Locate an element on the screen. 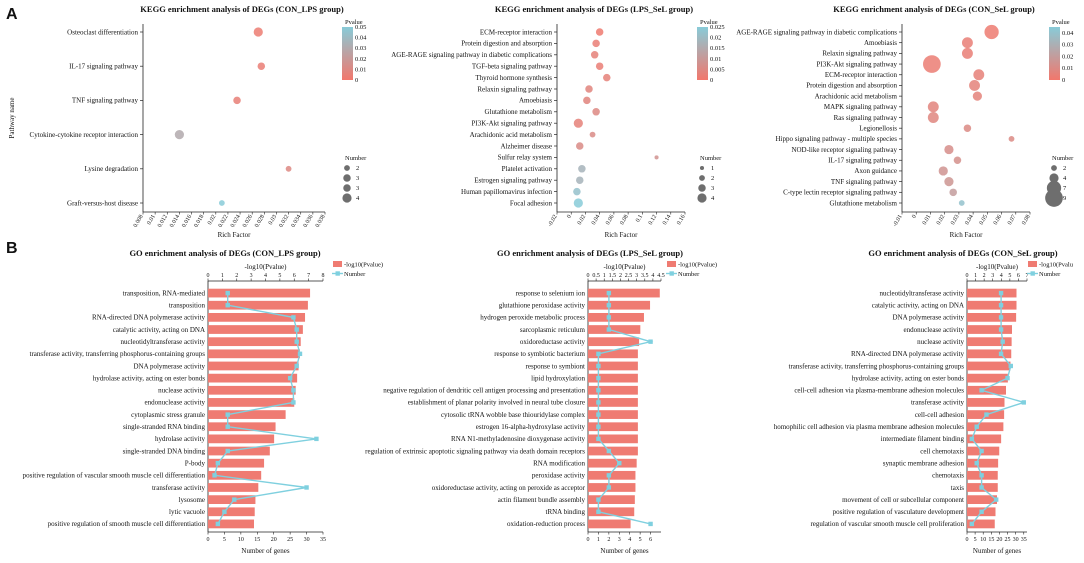 Image resolution: width=1084 pixels, height=563 pixels. pvalue-legend-title: Pvalue is located at coordinates (709, 22).